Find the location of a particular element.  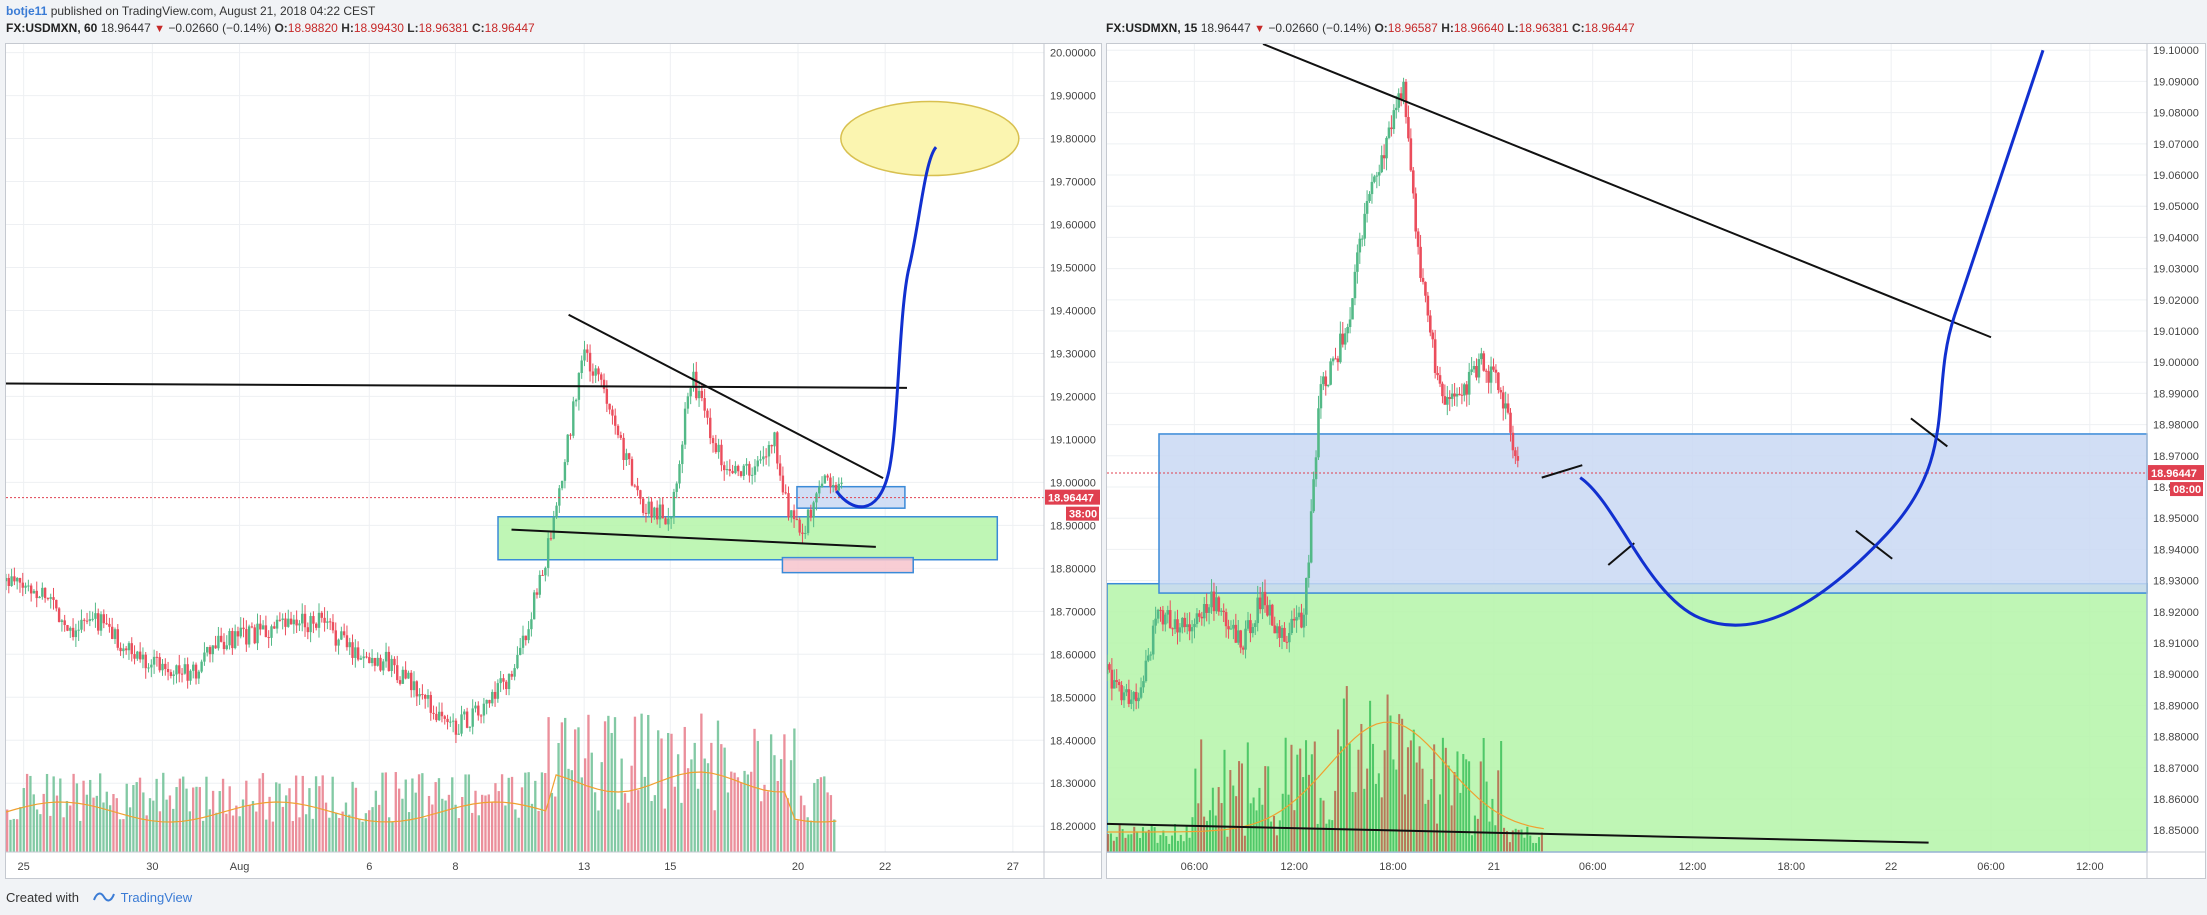

target-ellipse is located at coordinates (930, 138).